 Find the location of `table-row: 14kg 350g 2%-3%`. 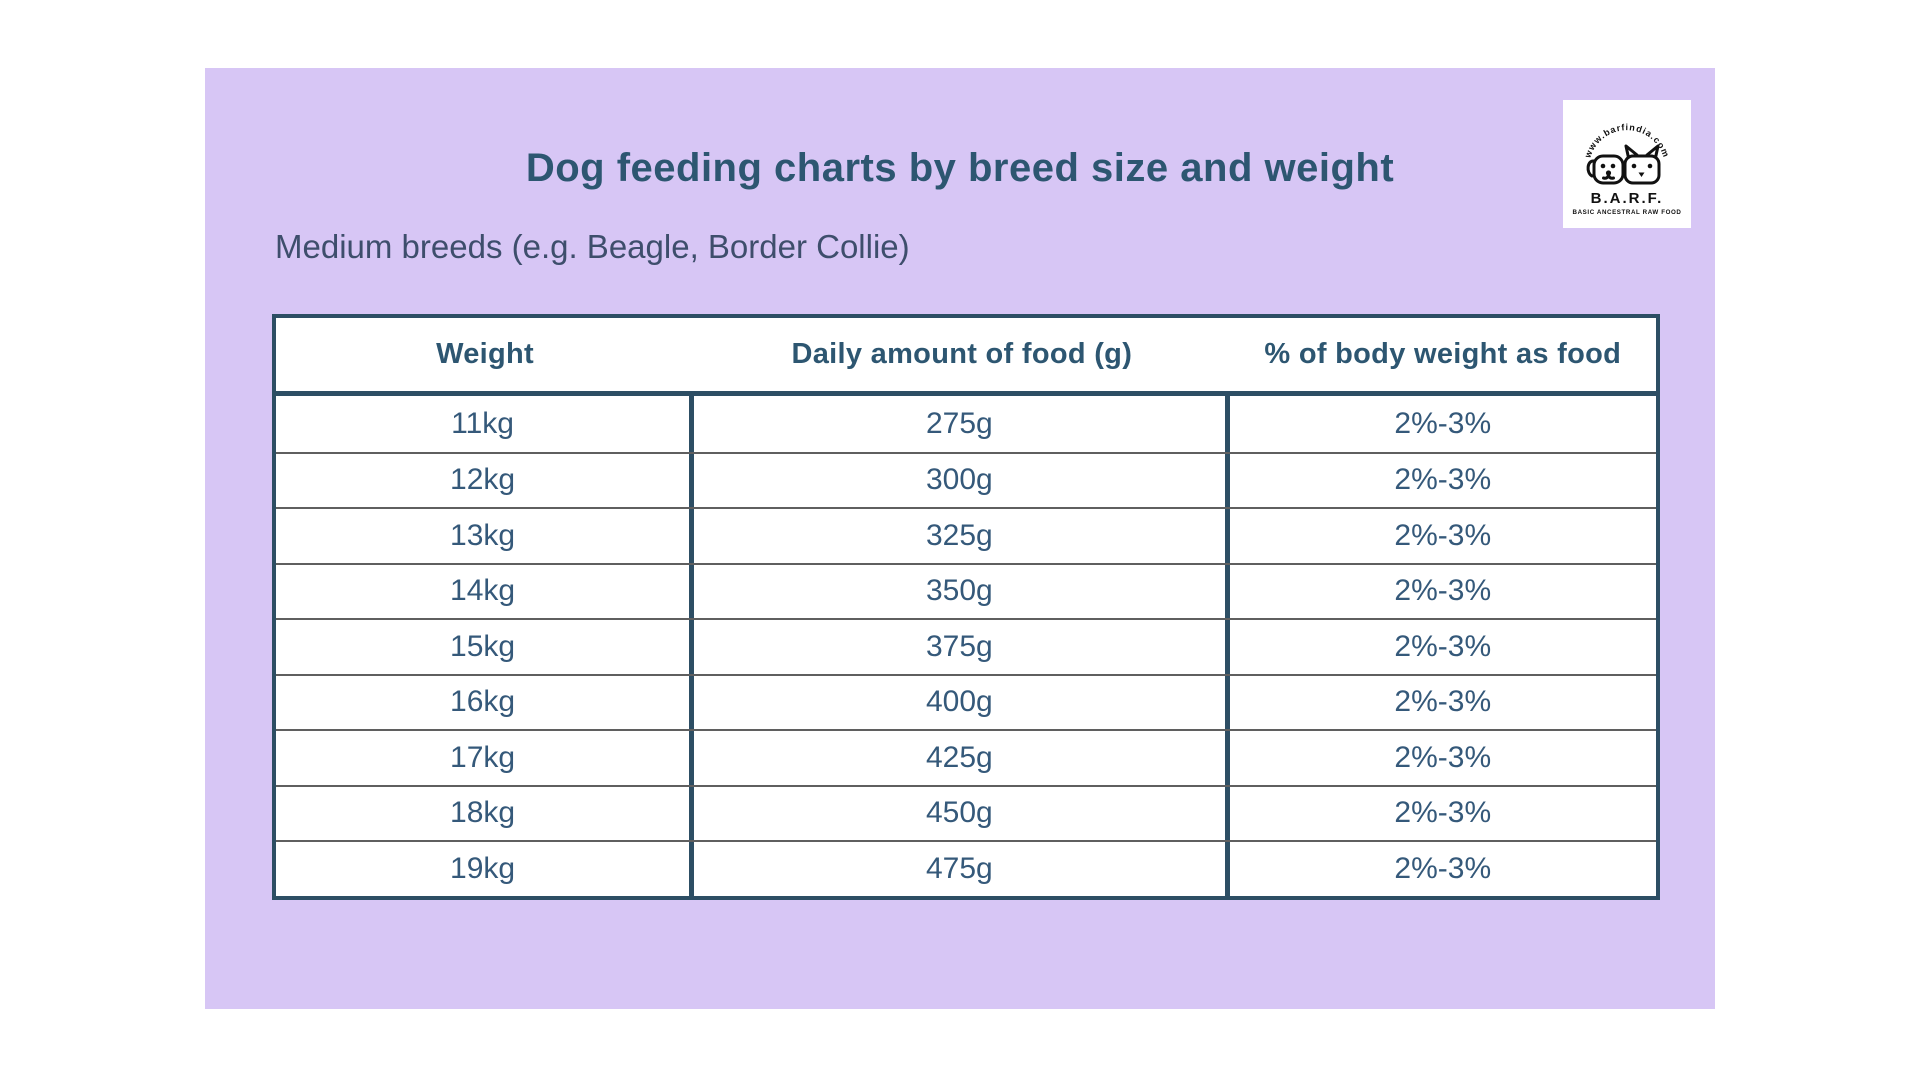

table-row: 14kg 350g 2%-3% is located at coordinates (966, 590).